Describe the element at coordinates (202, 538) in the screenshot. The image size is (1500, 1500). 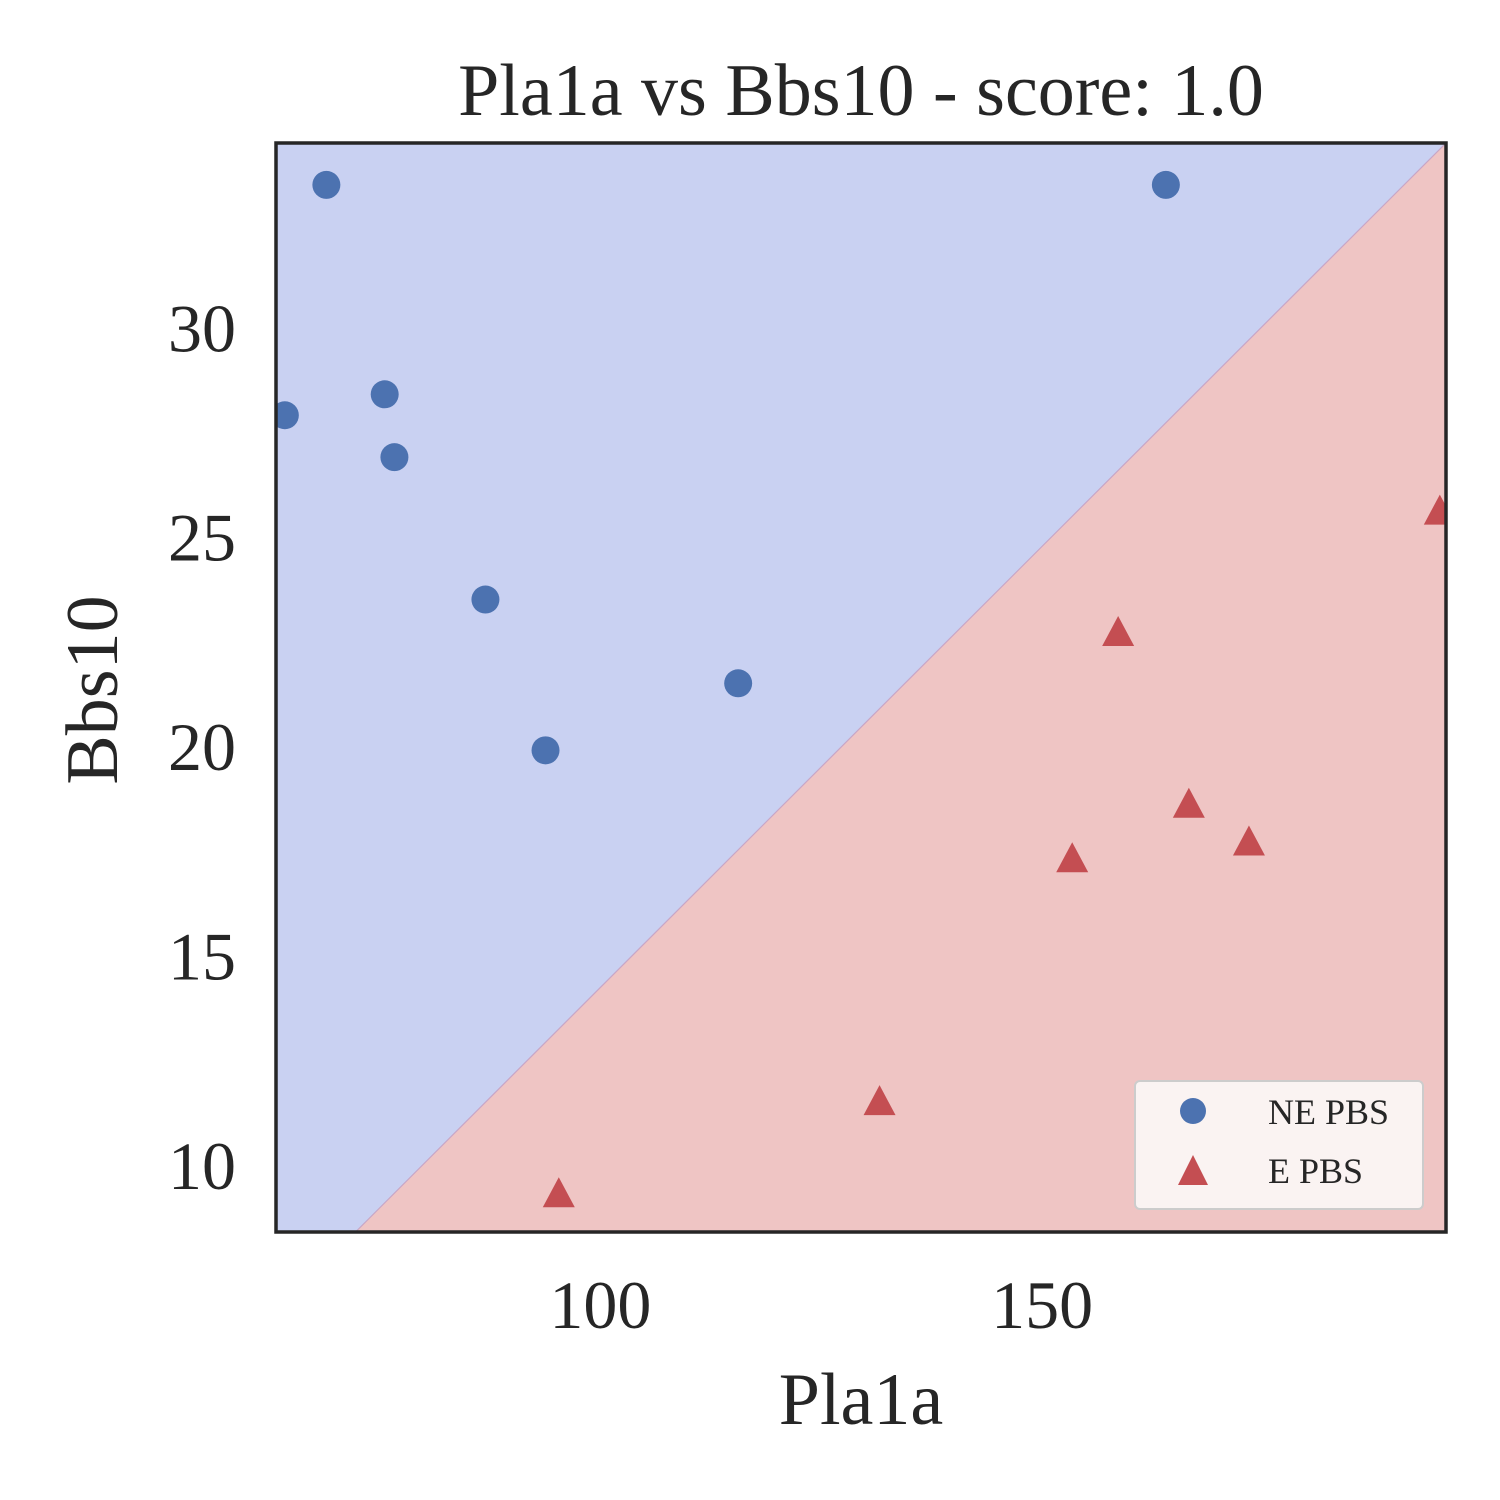
I see `y-tick-label: 25` at that location.